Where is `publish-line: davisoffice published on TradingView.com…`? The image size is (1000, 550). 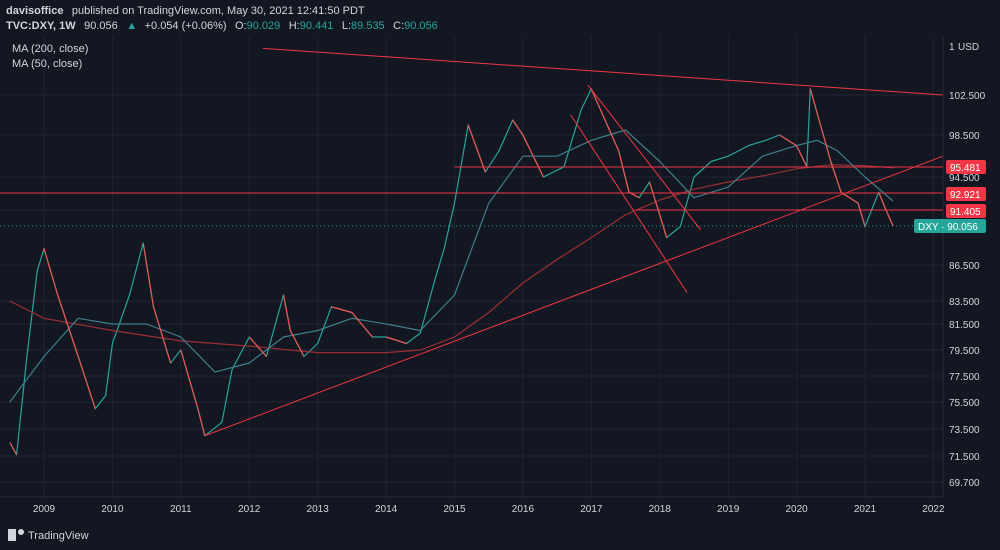 publish-line: davisoffice published on TradingView.com… is located at coordinates (185, 9).